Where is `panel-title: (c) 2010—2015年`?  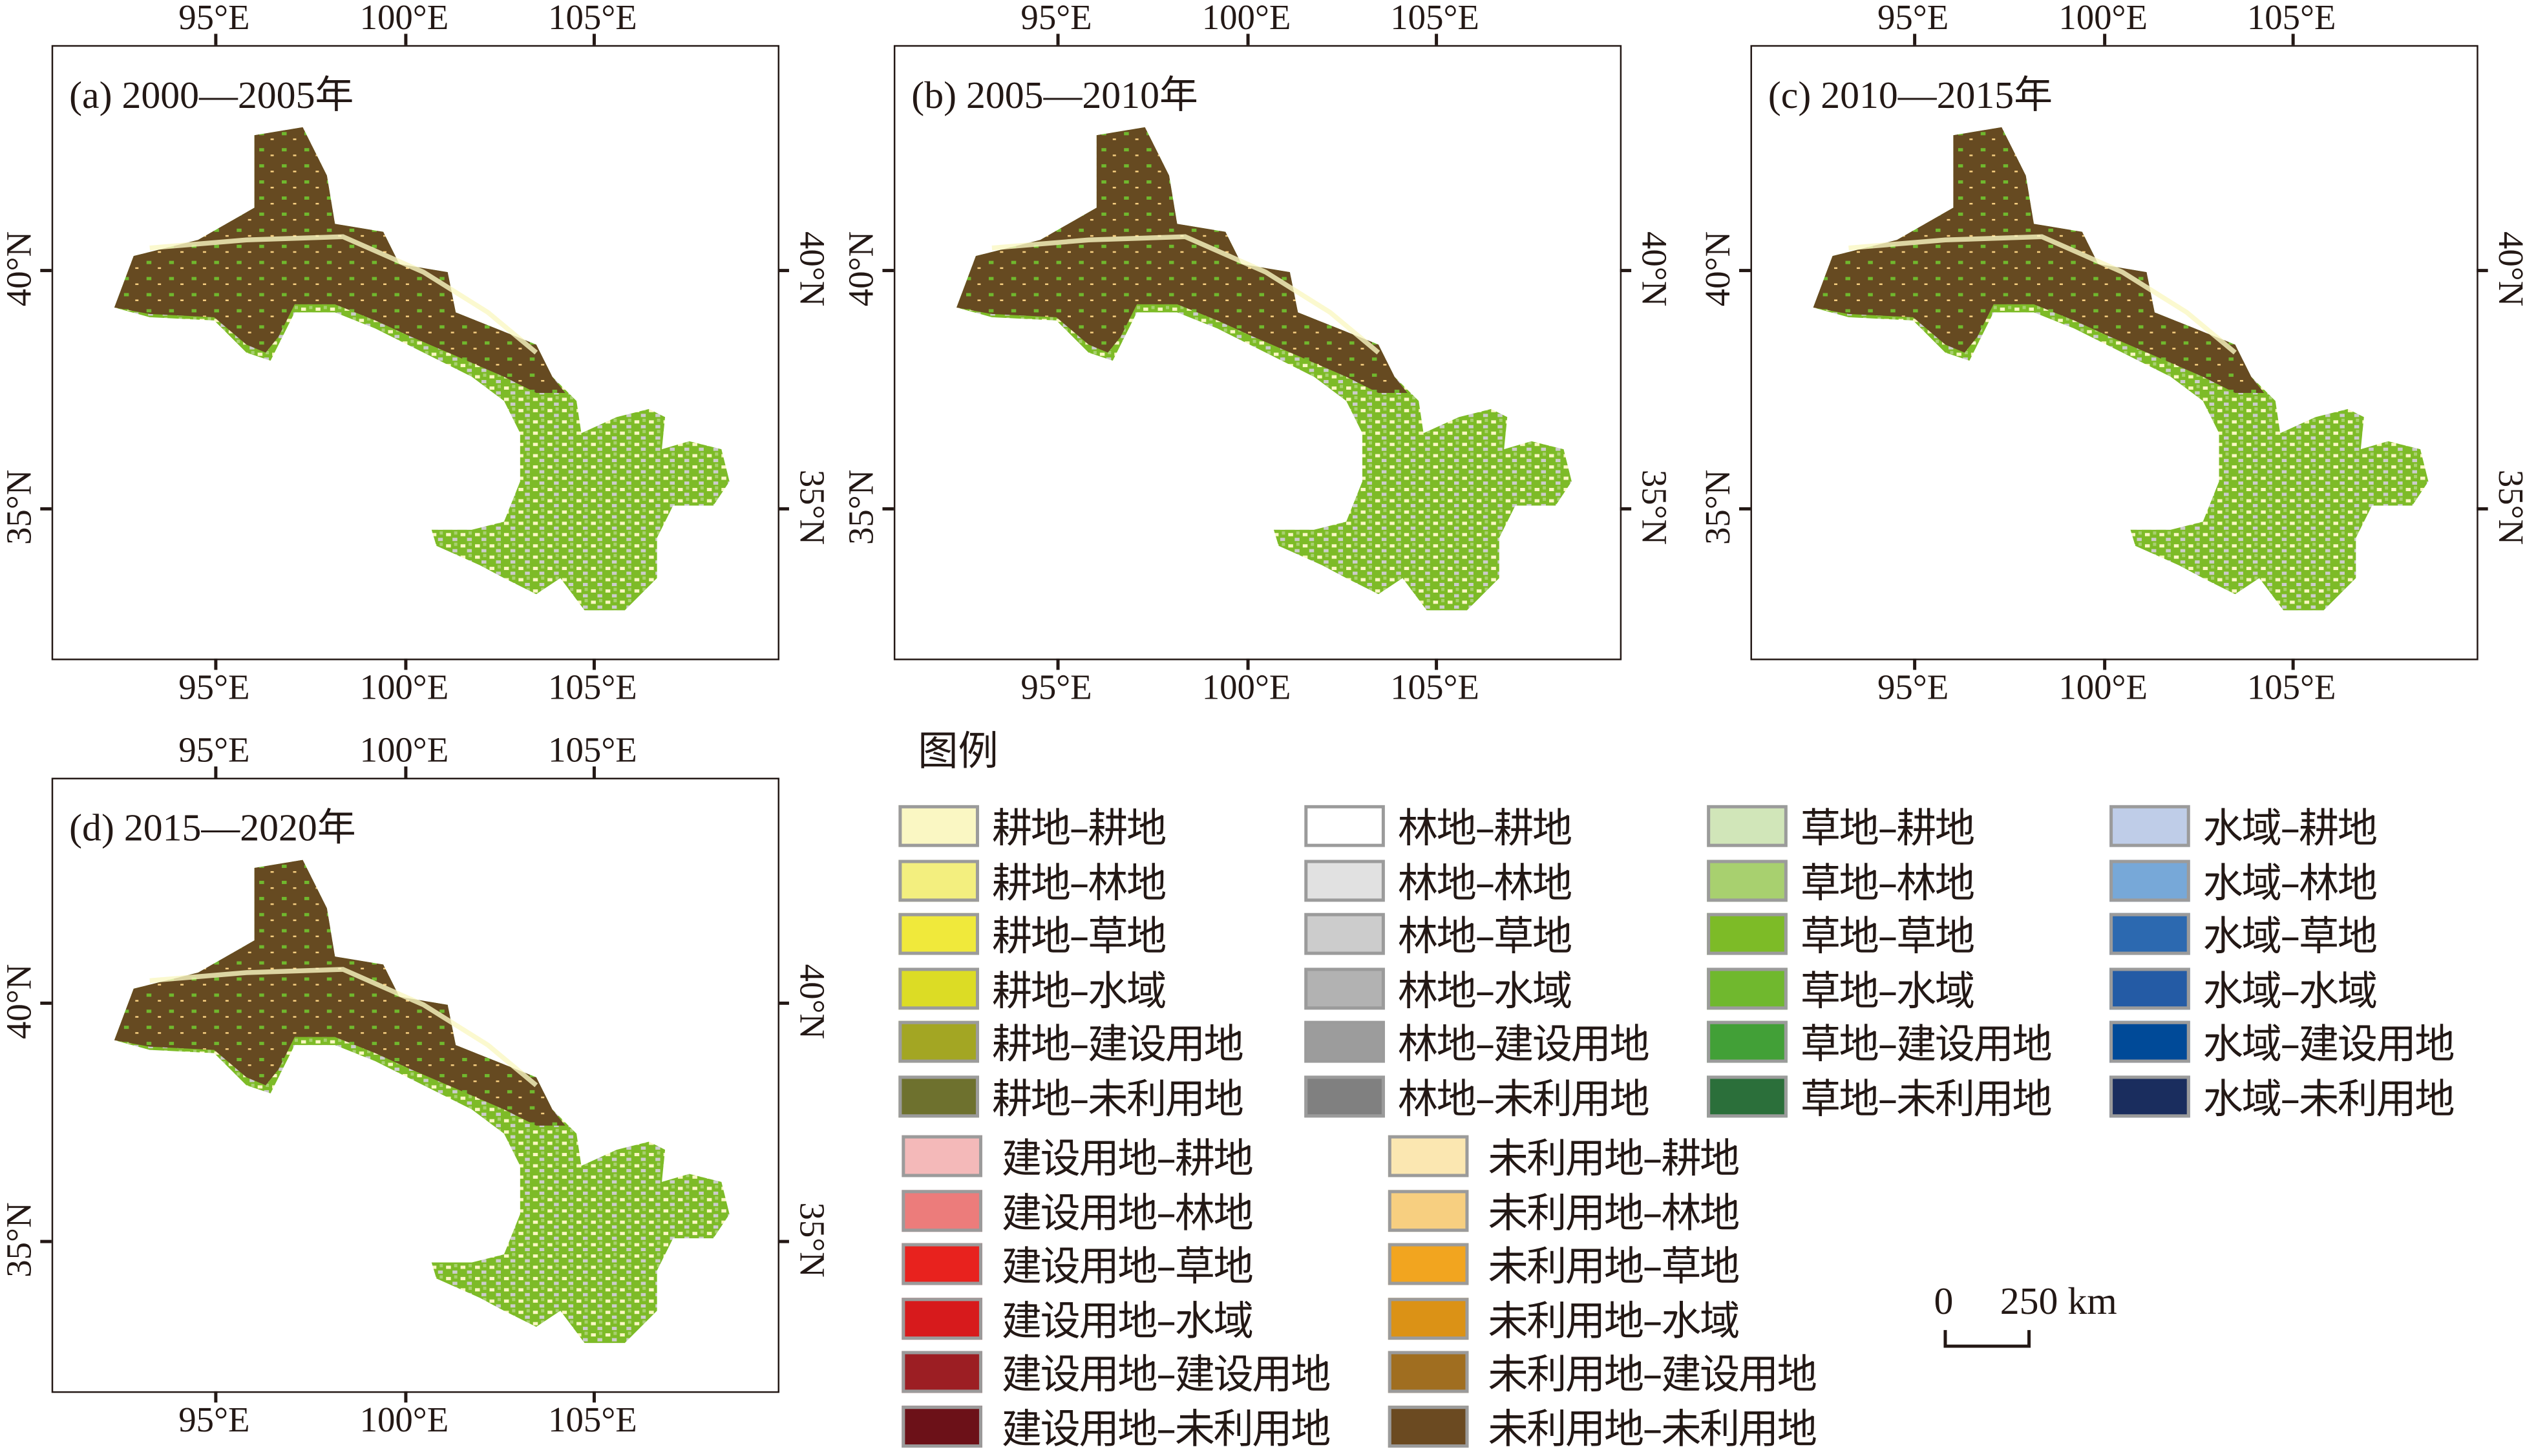 panel-title: (c) 2010—2015年 is located at coordinates (1910, 97).